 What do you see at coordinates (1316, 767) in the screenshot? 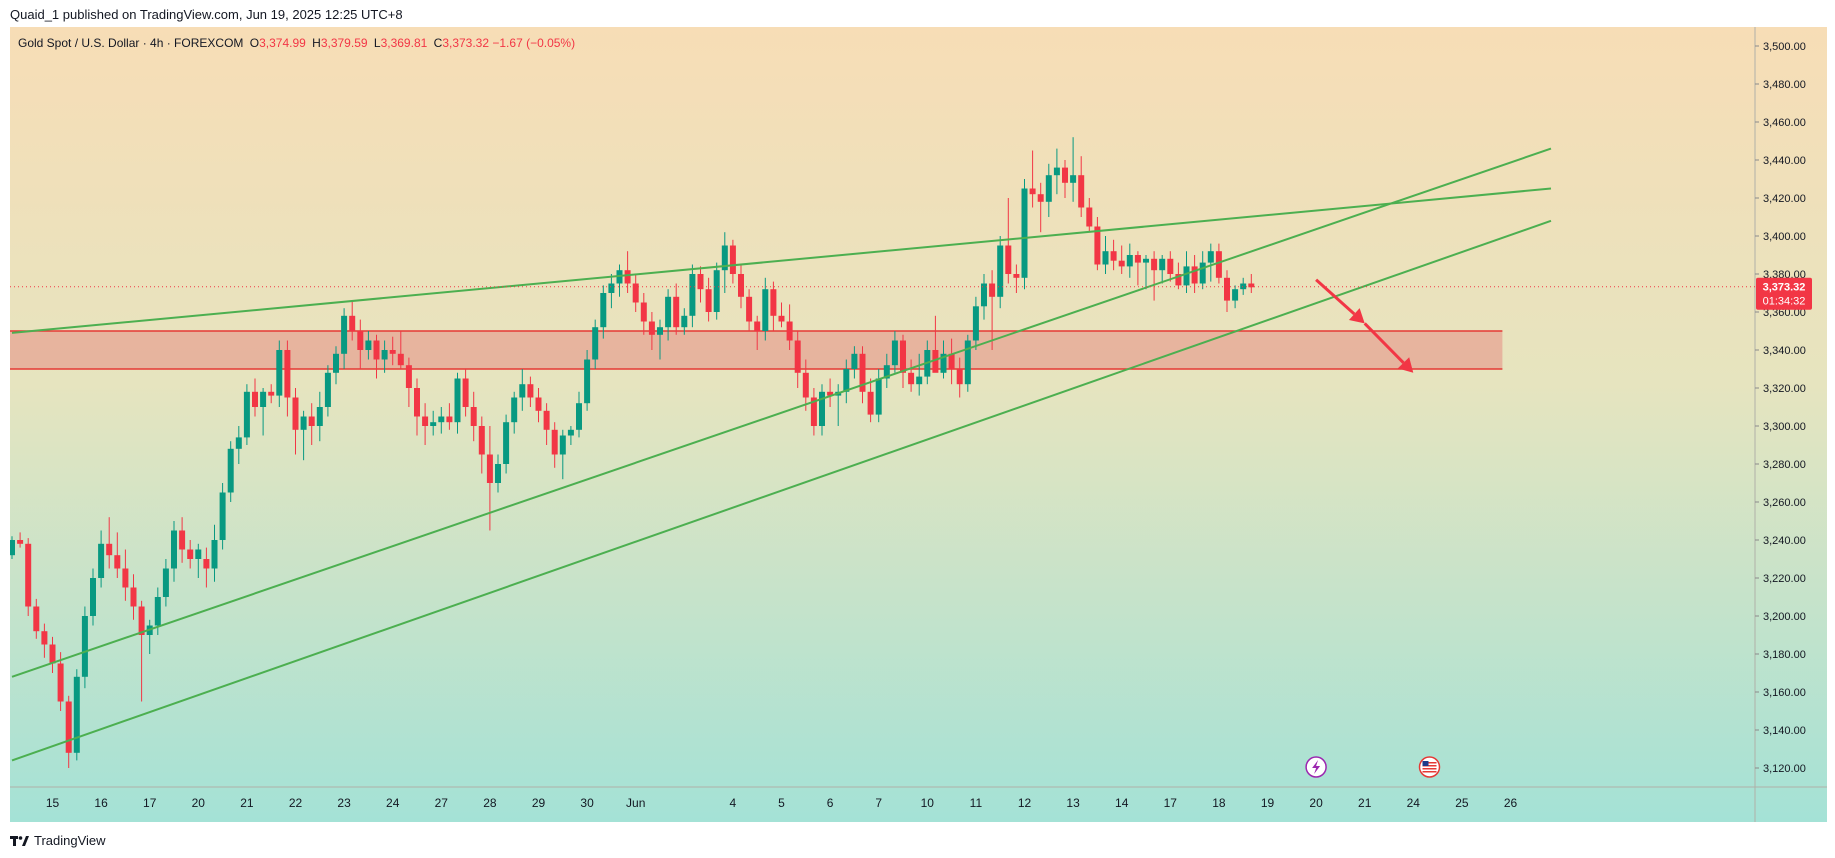
I see `flash-event-icon` at bounding box center [1316, 767].